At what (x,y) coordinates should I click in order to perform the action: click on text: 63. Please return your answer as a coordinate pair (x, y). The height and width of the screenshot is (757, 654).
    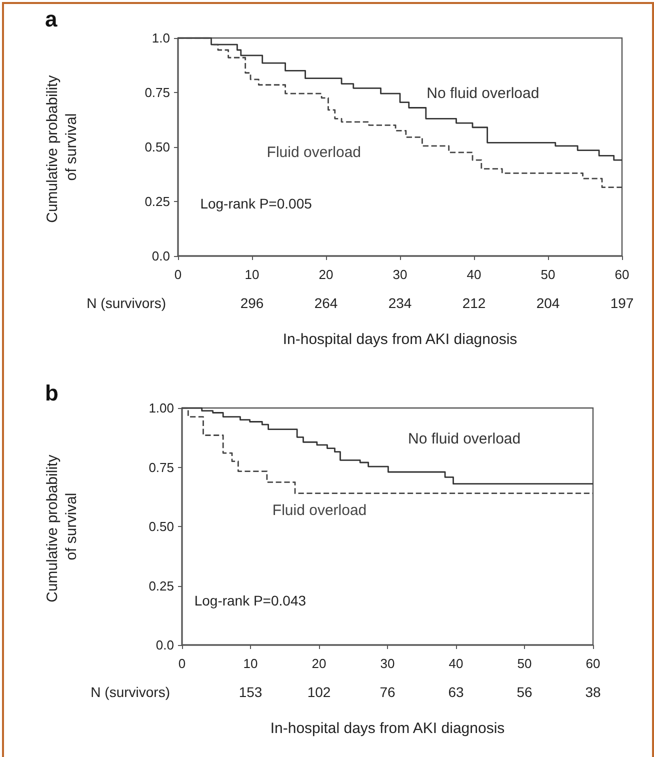
    Looking at the image, I should click on (456, 692).